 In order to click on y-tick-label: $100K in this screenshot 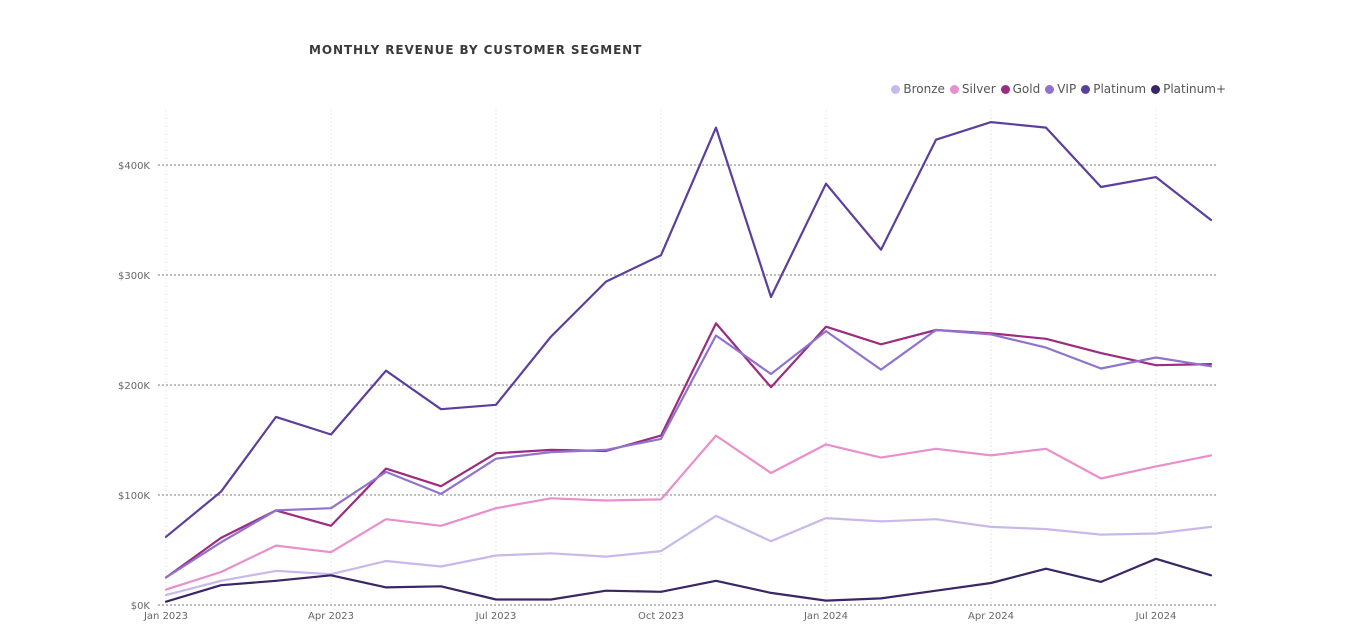, I will do `click(134, 496)`.